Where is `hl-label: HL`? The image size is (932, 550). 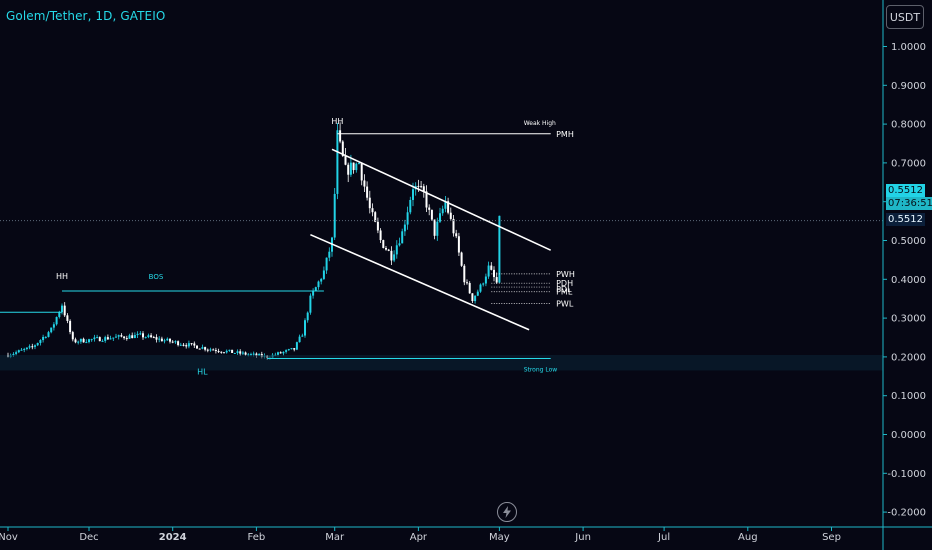 hl-label: HL is located at coordinates (202, 371).